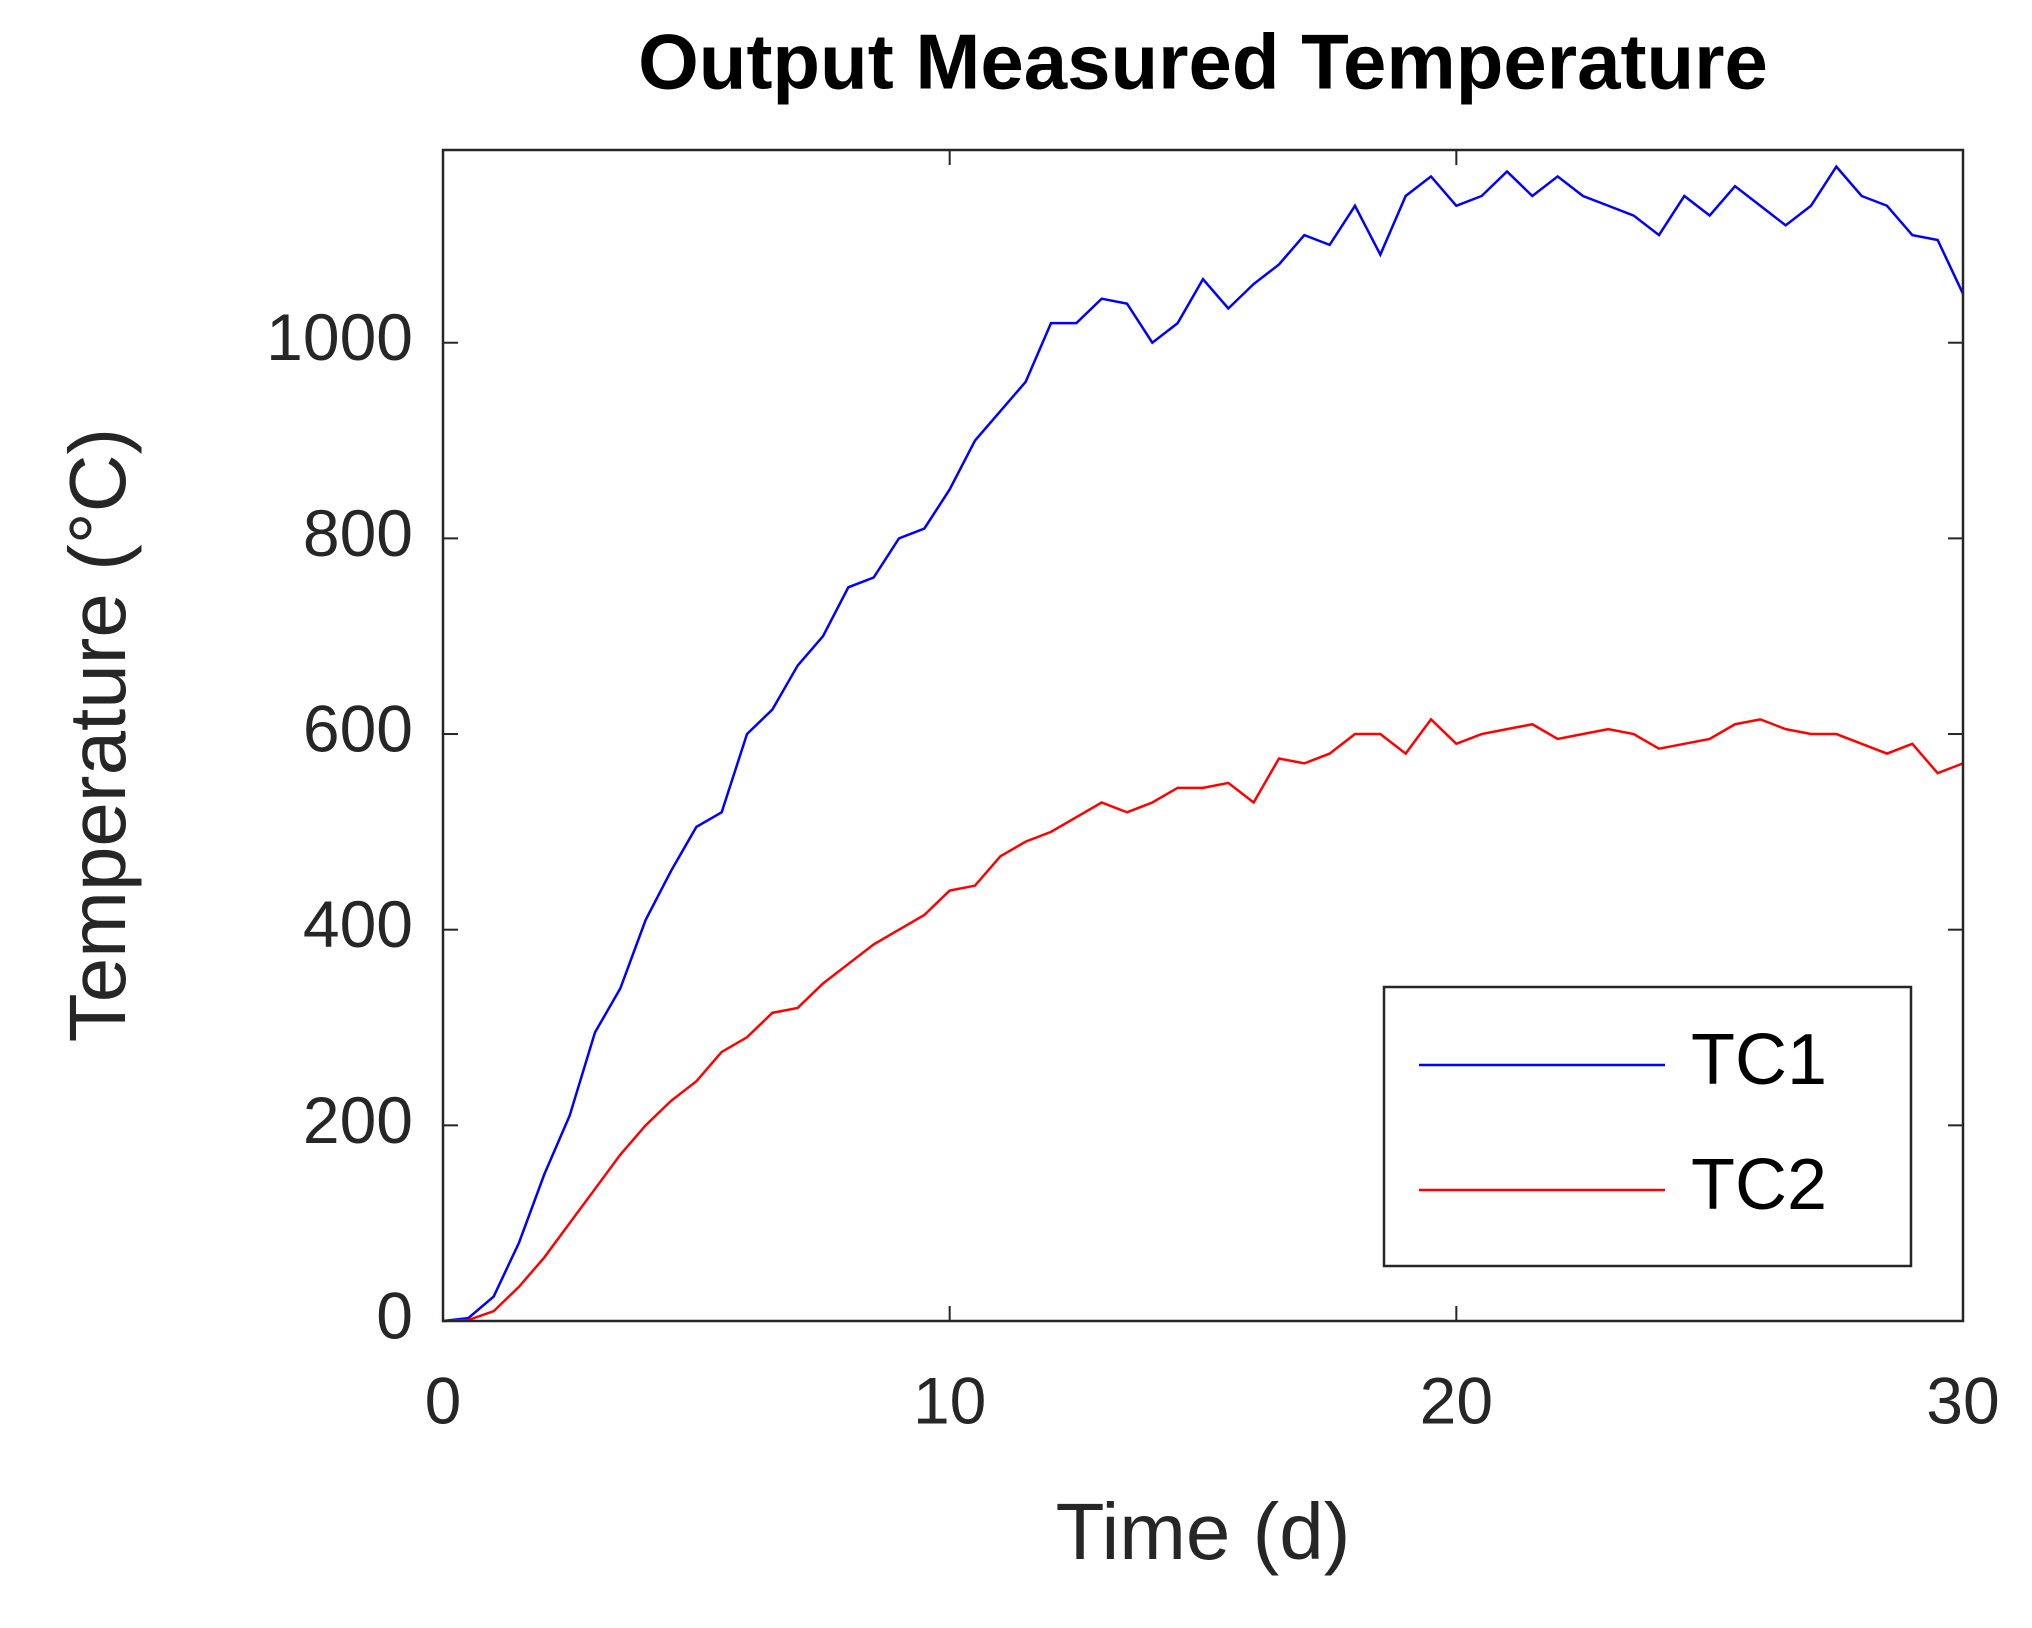 This screenshot has width=2032, height=1628. I want to click on y-tick-label: 0, so click(394, 1315).